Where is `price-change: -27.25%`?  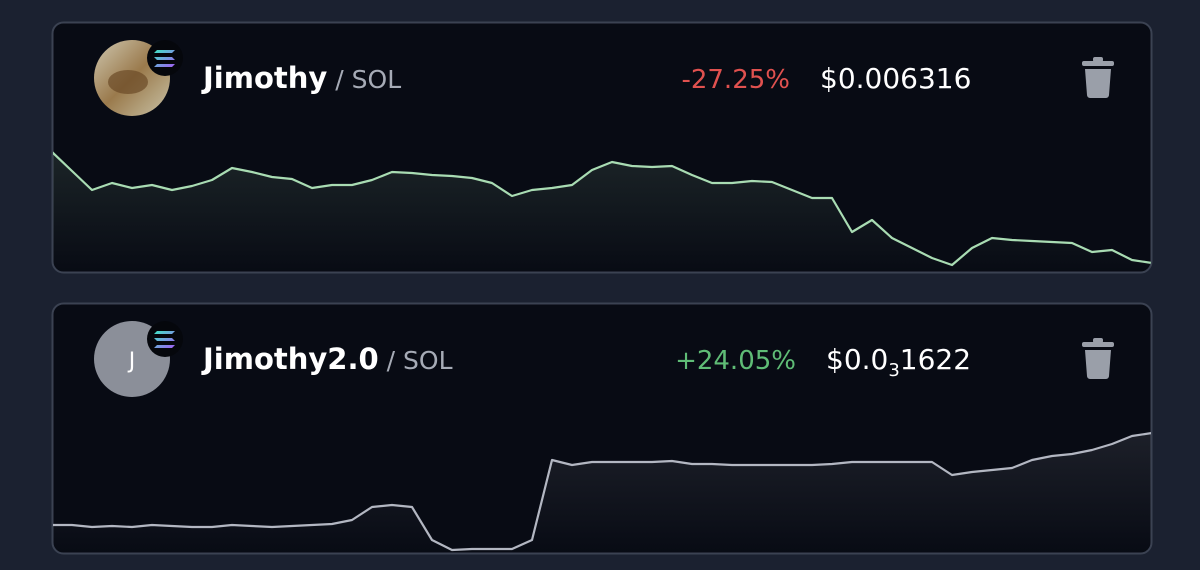
price-change: -27.25% is located at coordinates (735, 80).